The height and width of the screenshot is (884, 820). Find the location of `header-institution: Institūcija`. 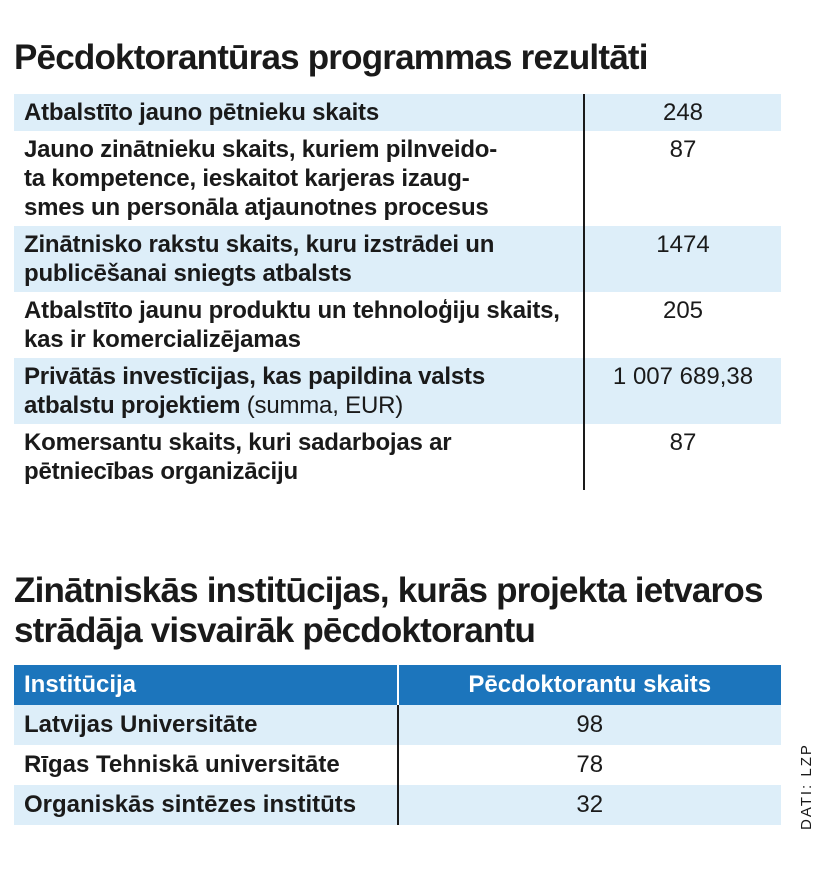

header-institution: Institūcija is located at coordinates (206, 685).